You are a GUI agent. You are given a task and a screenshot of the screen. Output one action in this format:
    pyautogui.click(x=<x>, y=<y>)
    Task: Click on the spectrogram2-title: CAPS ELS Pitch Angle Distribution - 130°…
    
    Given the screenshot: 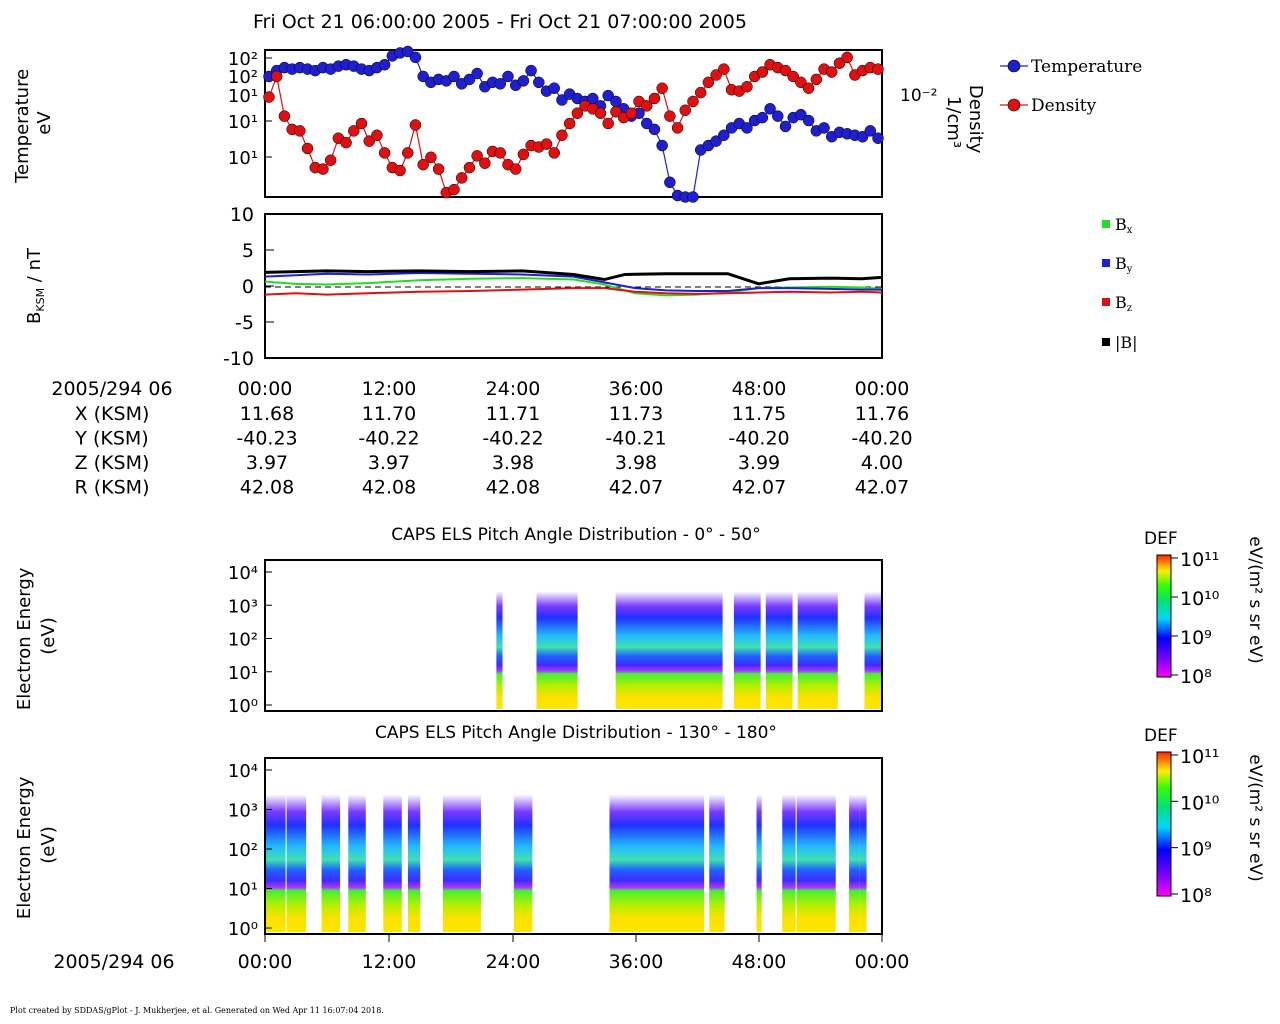 What is the action you would take?
    pyautogui.click(x=576, y=733)
    